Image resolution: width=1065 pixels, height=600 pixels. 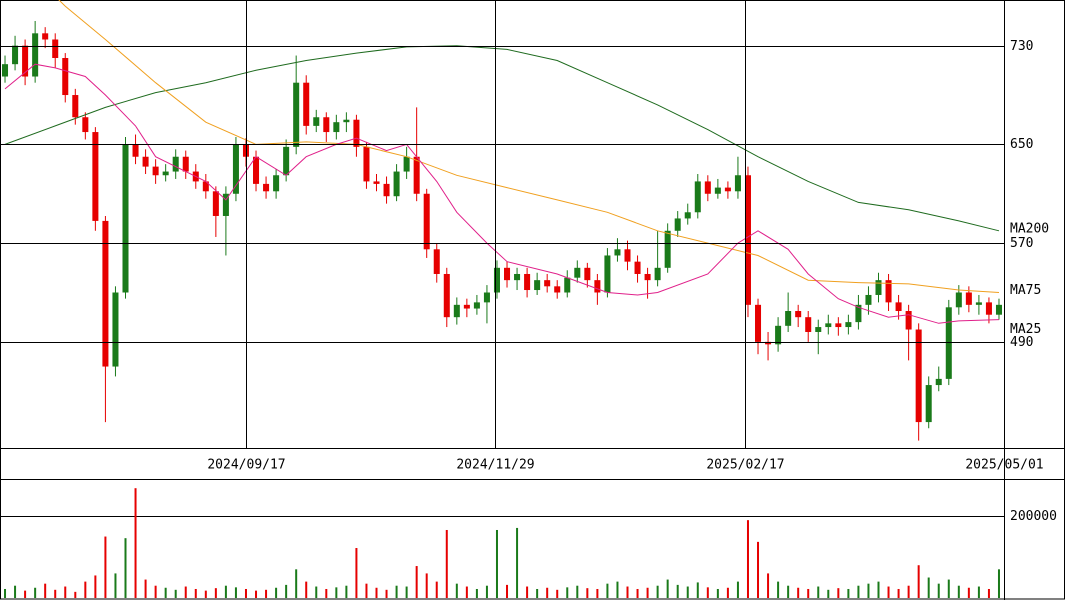 I want to click on series-label: MA75, so click(x=1025, y=290).